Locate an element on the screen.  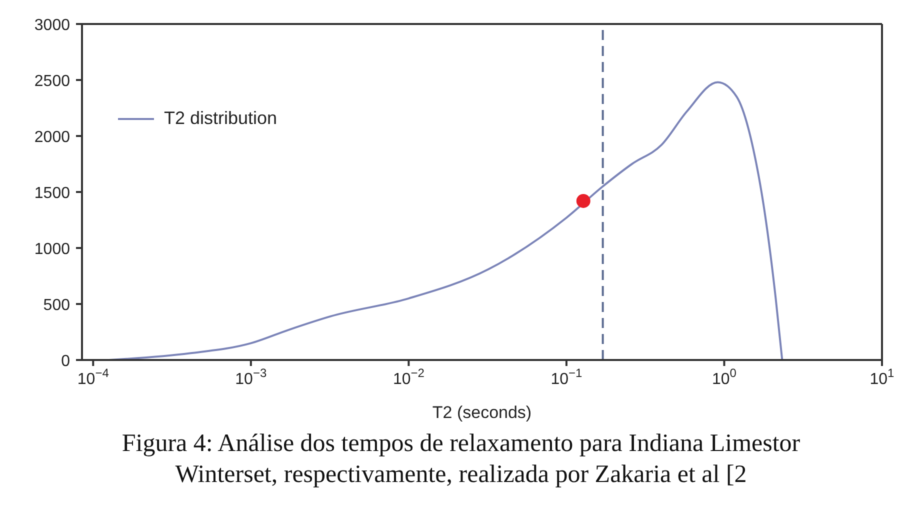
x-tick-label: 10$^{−4}$ is located at coordinates (93, 377).